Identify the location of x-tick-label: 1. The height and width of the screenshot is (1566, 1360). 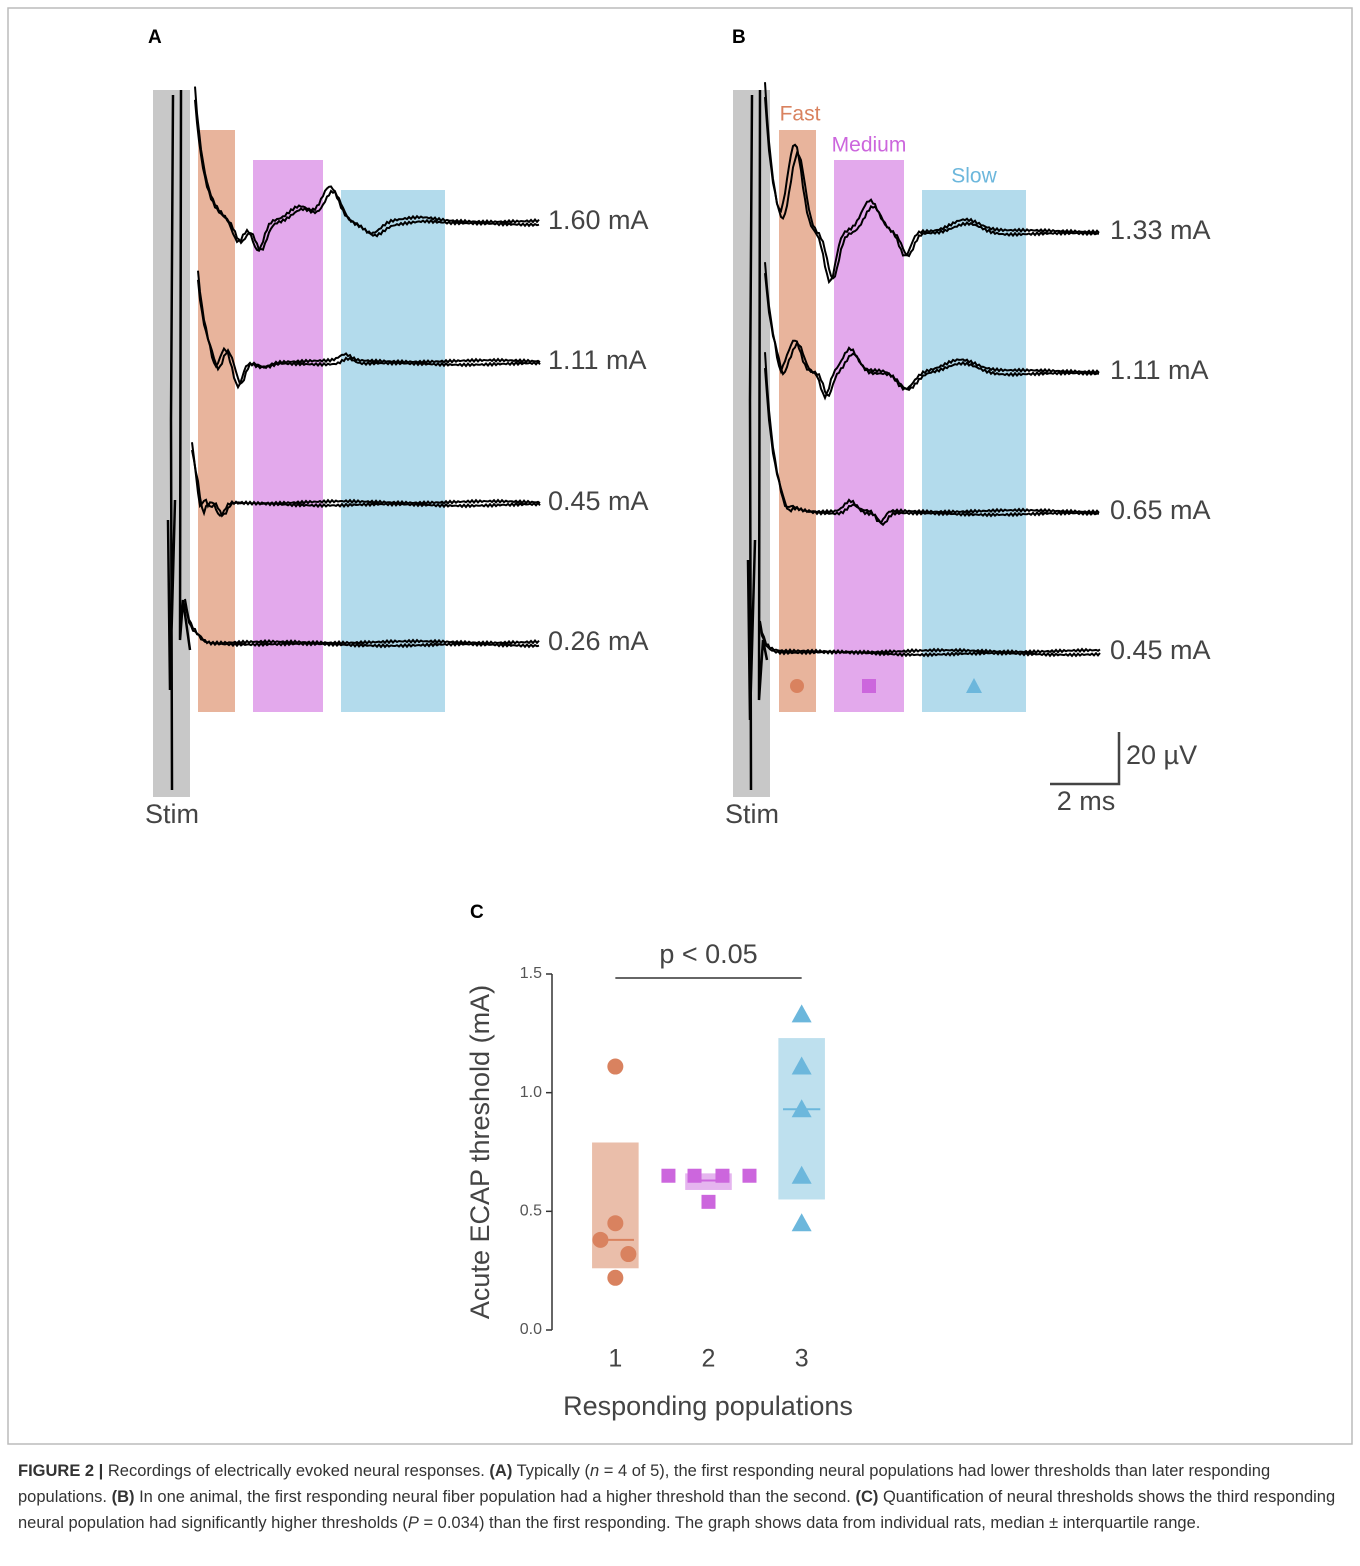
(615, 1359).